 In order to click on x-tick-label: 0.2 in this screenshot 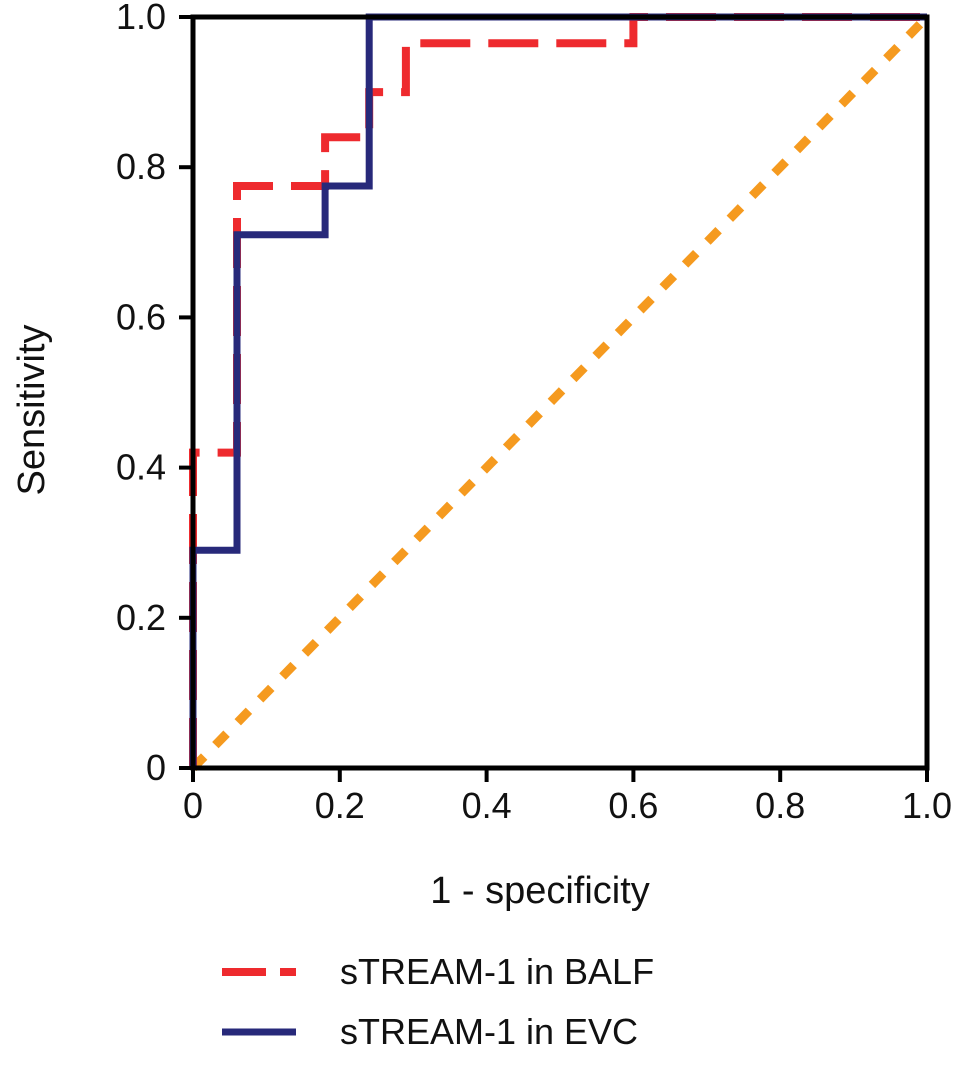, I will do `click(340, 805)`.